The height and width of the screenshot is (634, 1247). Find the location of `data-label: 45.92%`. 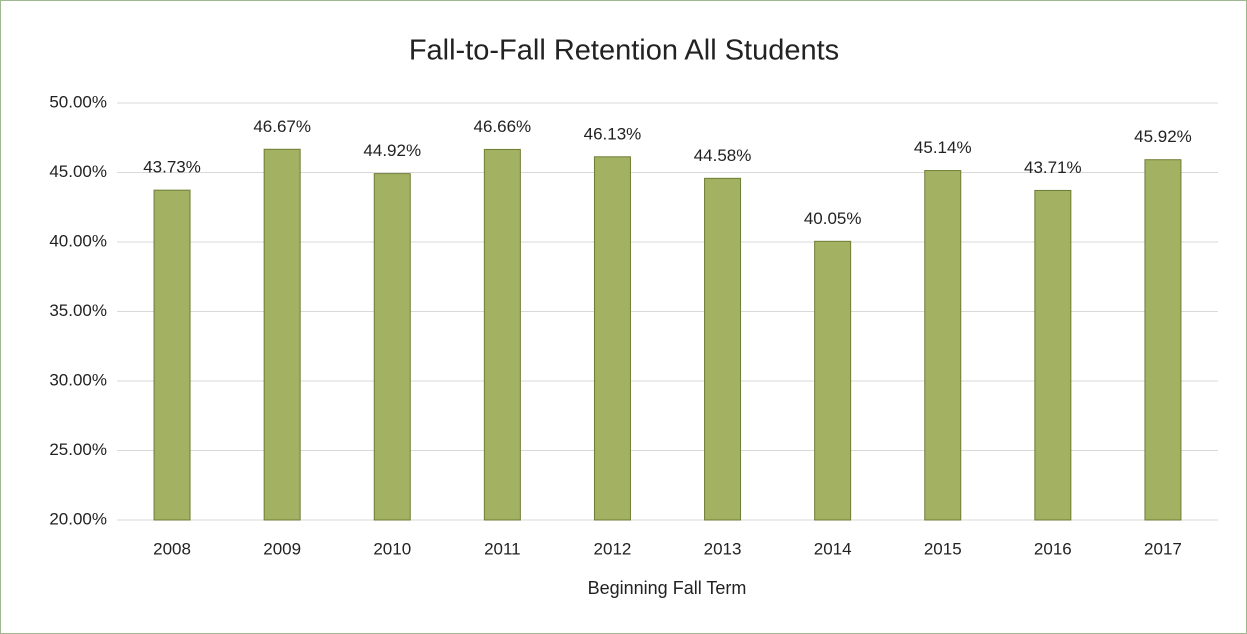

data-label: 45.92% is located at coordinates (1163, 136).